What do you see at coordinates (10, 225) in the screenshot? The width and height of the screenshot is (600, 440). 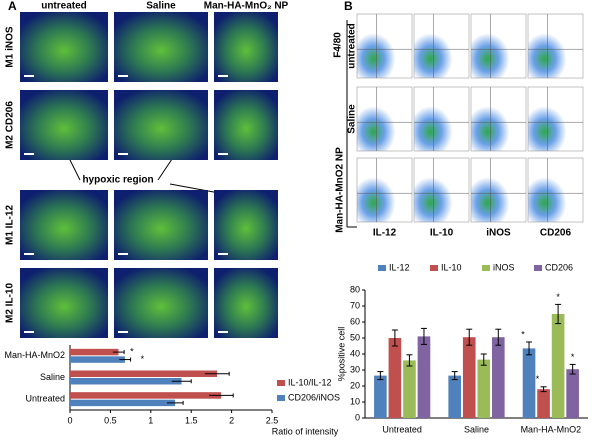 I see `row-label: M1 IL-12` at bounding box center [10, 225].